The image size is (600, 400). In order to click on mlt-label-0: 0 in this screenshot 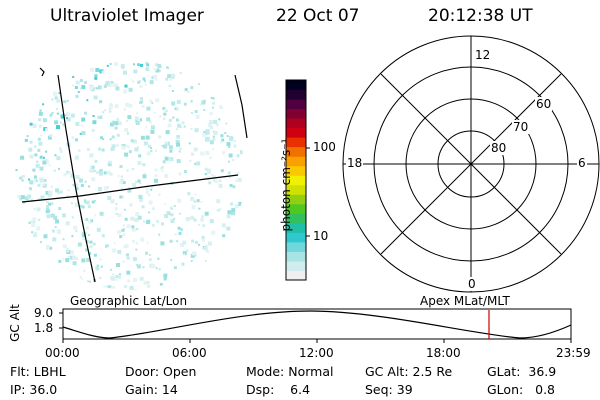, I will do `click(472, 284)`.